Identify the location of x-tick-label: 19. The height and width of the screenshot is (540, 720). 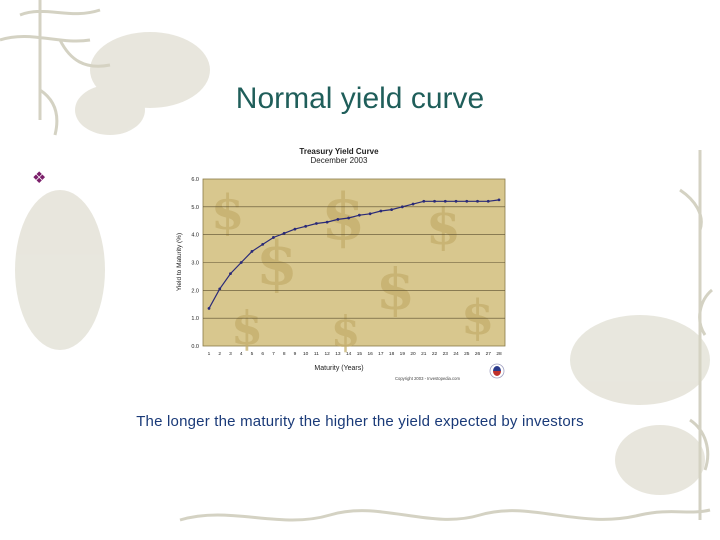
(403, 354).